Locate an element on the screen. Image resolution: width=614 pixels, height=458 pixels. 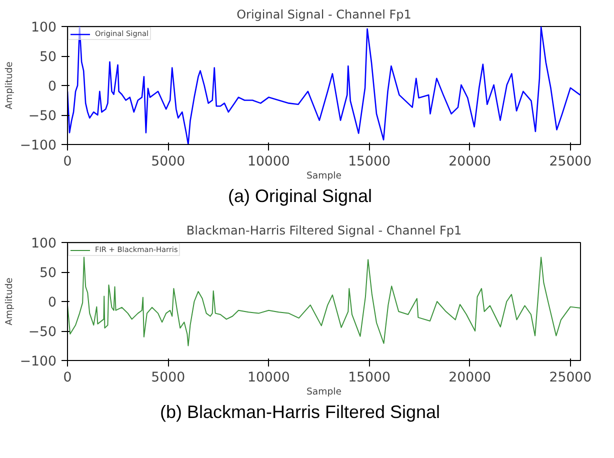
text: (b) Blackman-Harris Filtered Signal is located at coordinates (300, 412).